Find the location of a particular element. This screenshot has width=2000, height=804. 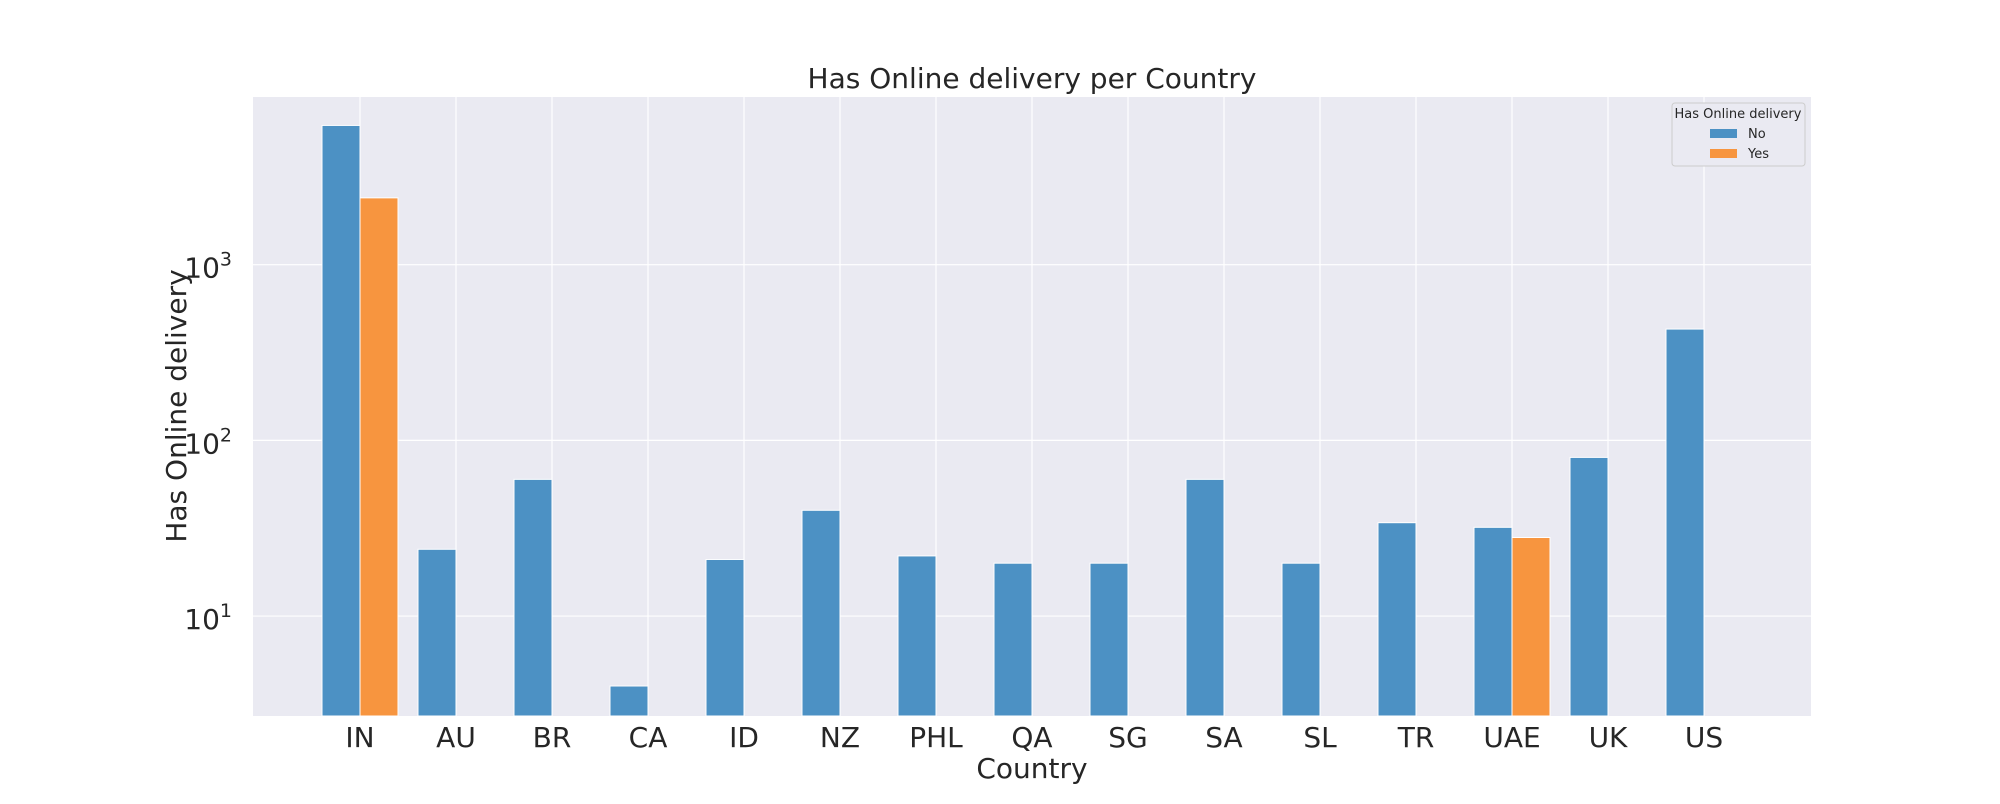

legend-entry: Yes is located at coordinates (1758, 154).